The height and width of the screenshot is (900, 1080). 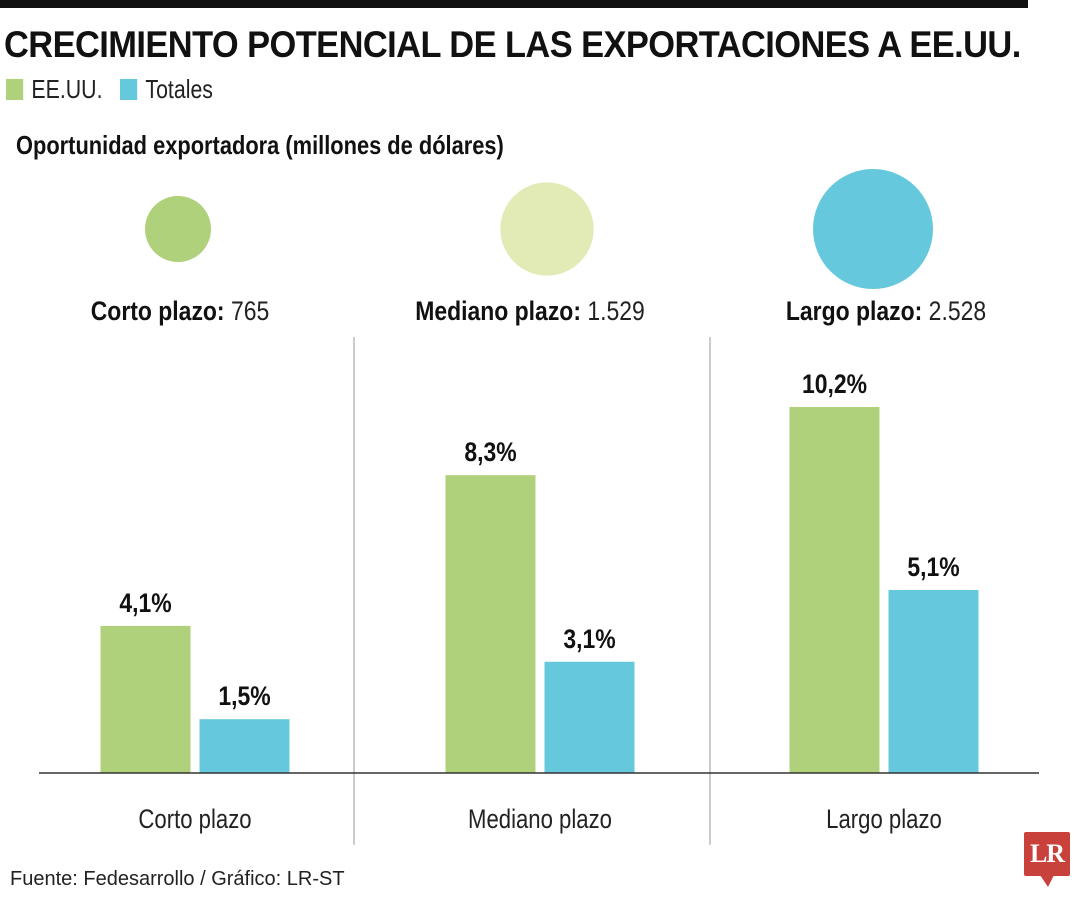 I want to click on legend-label-eeuu: EE.UU., so click(x=67, y=89).